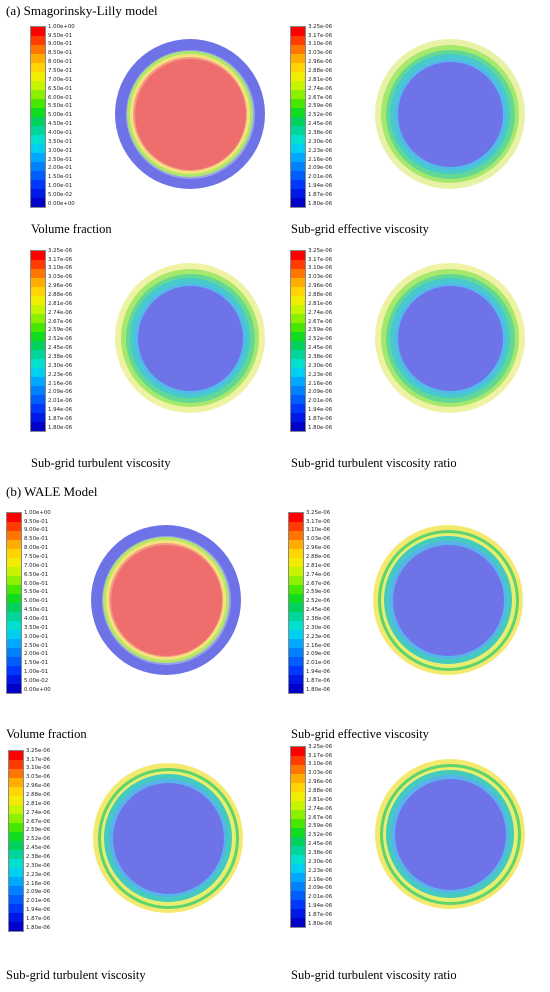 This screenshot has width=550, height=992. I want to click on colorbar-tick-label: 3.00e-01, so click(60, 150).